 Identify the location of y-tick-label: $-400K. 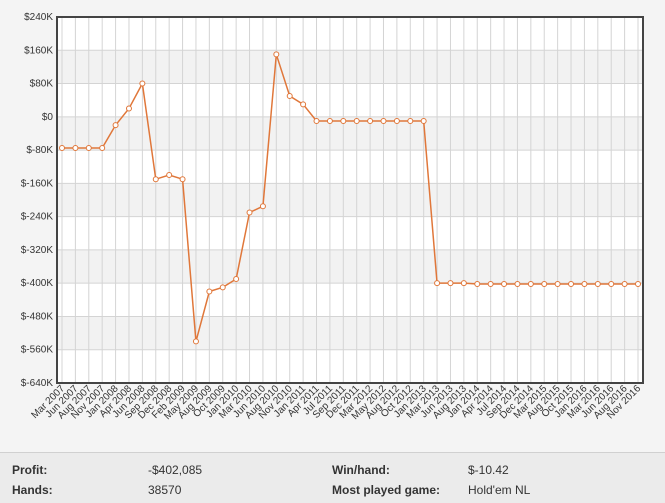
(37, 283).